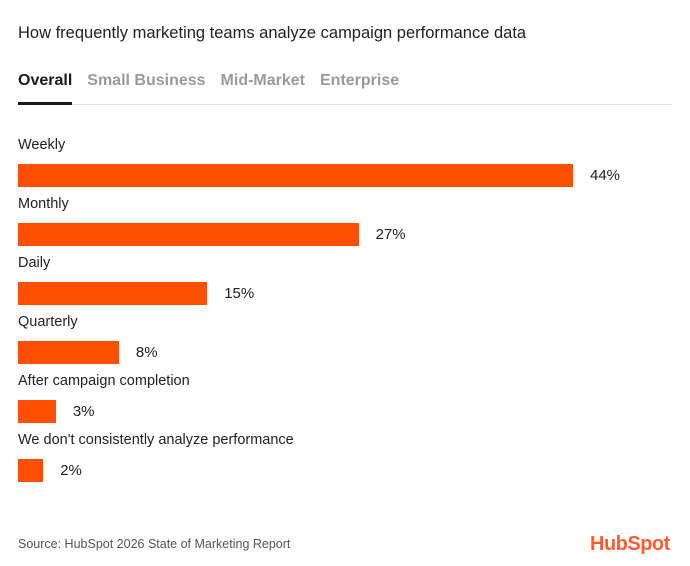 This screenshot has height=566, width=690. I want to click on value-label: 3%, so click(83, 411).